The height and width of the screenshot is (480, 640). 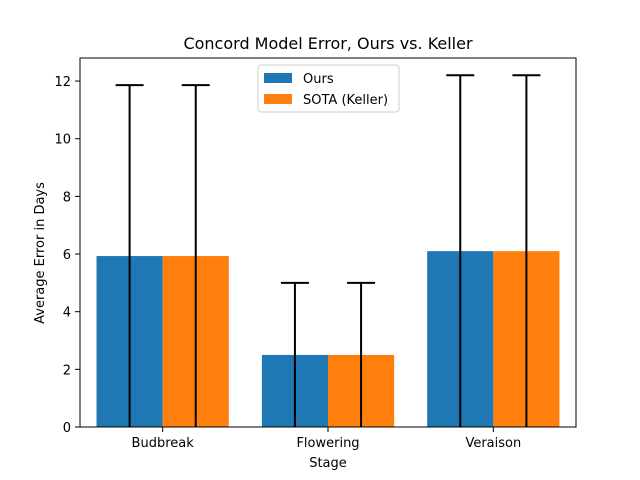 What do you see at coordinates (62, 140) in the screenshot?
I see `y-tick-label: 10` at bounding box center [62, 140].